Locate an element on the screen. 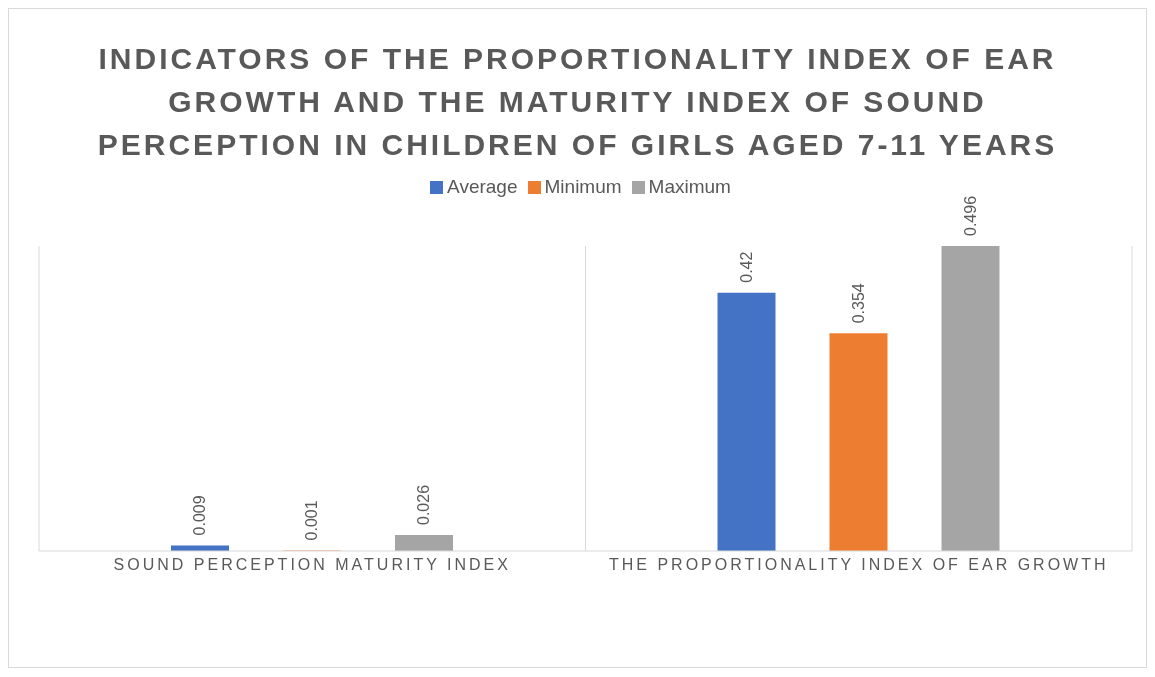 The width and height of the screenshot is (1155, 677). x-tick-label: THE PROPORTIONALITY INDEX OF EAR GROWTH is located at coordinates (858, 565).